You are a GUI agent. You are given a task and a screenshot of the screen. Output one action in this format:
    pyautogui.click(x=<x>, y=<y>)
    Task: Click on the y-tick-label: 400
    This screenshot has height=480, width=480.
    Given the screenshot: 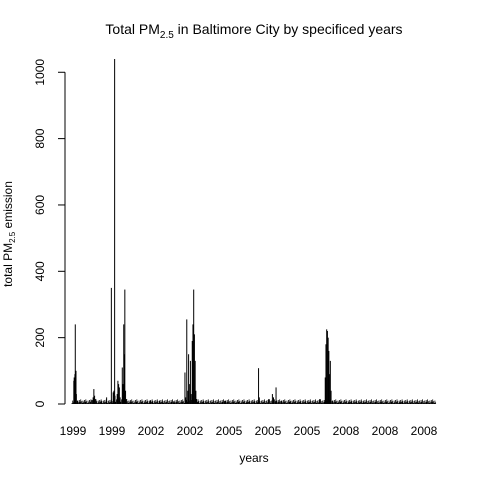 What is the action you would take?
    pyautogui.click(x=40, y=271)
    